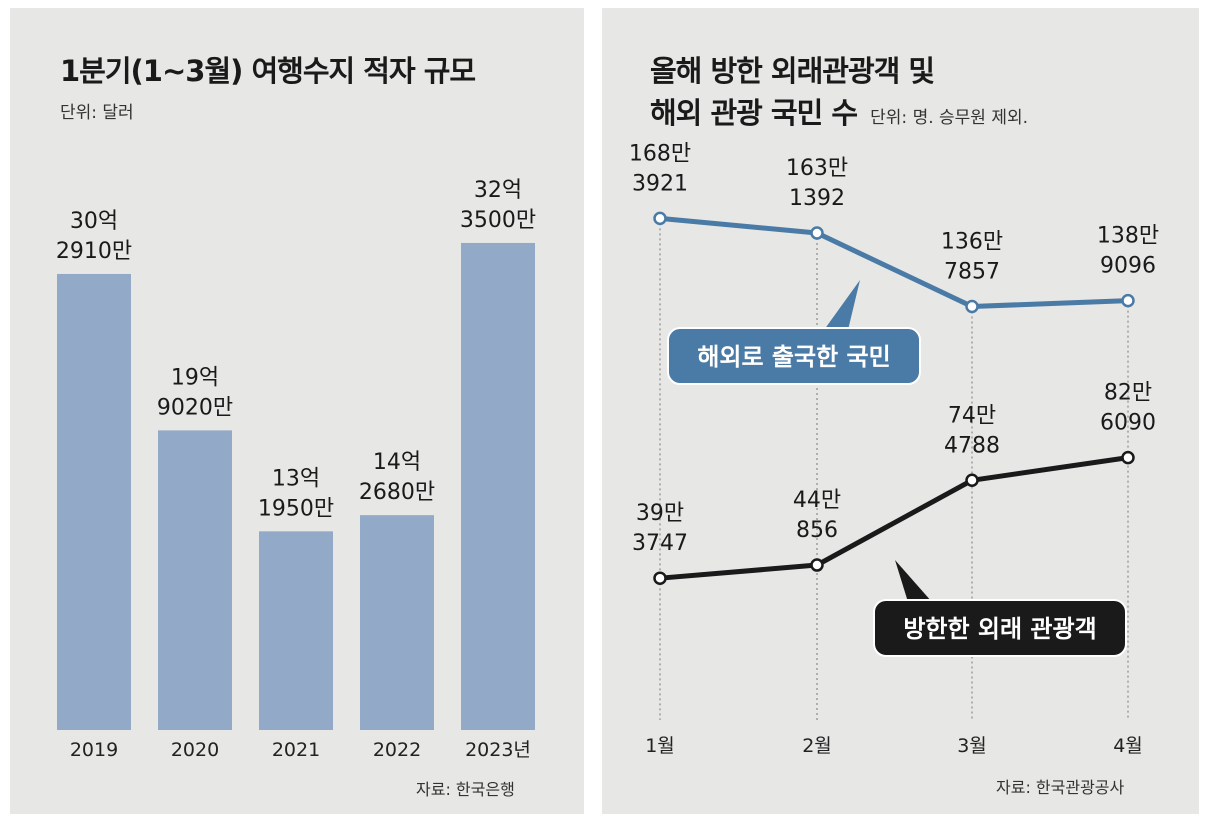 Image resolution: width=1209 pixels, height=822 pixels. Describe the element at coordinates (397, 750) in the screenshot. I see `x-tick-3: 2022` at that location.